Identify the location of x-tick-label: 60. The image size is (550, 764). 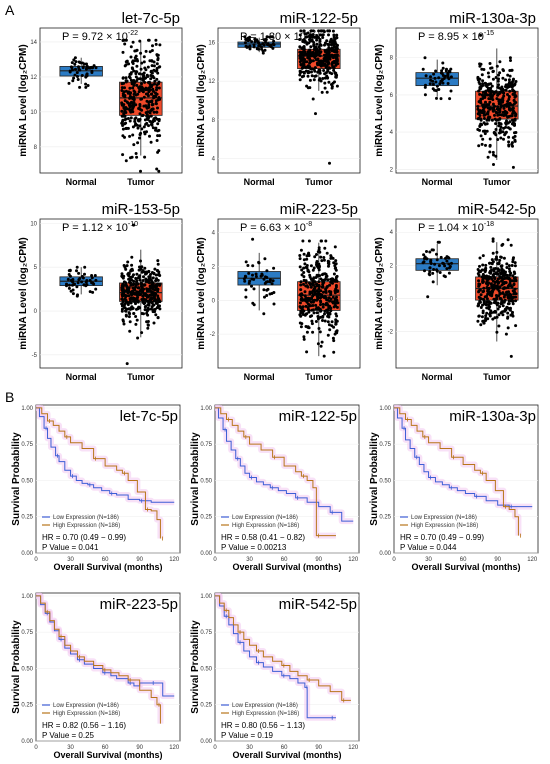
(105, 748).